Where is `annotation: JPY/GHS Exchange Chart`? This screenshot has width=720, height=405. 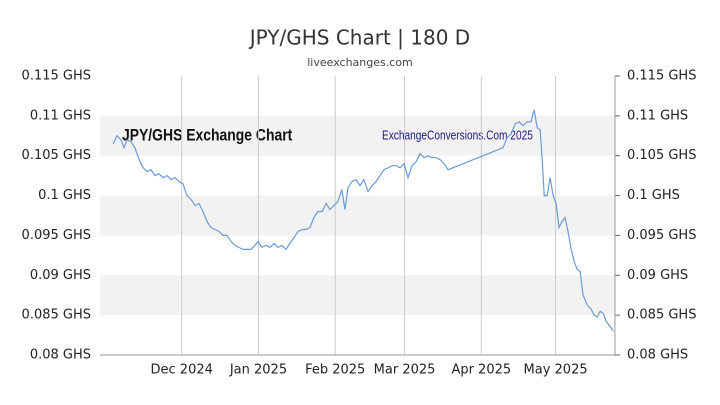 annotation: JPY/GHS Exchange Chart is located at coordinates (207, 135).